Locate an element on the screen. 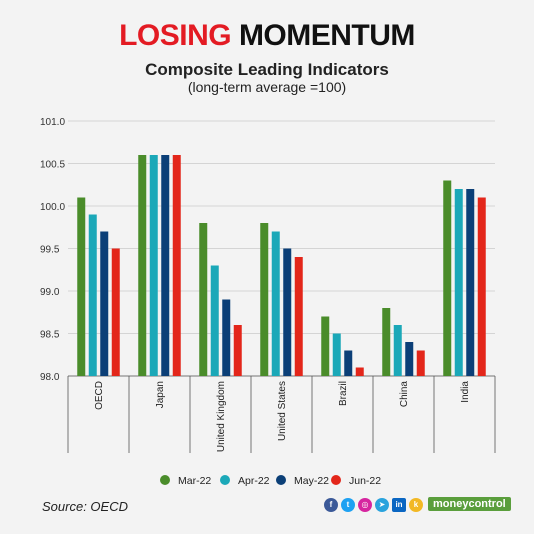 This screenshot has width=534, height=534. facebook-icon: f is located at coordinates (331, 505).